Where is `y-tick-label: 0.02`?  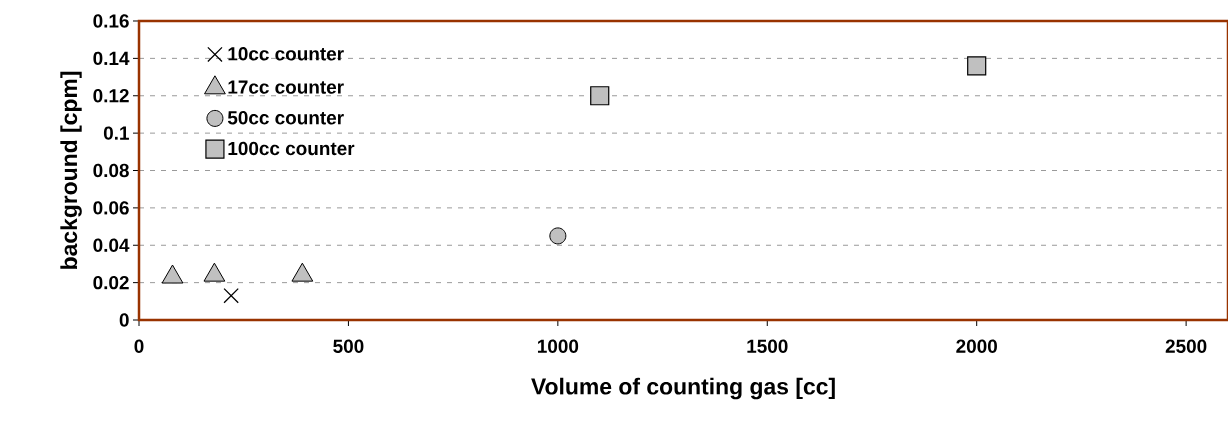
y-tick-label: 0.02 is located at coordinates (111, 282).